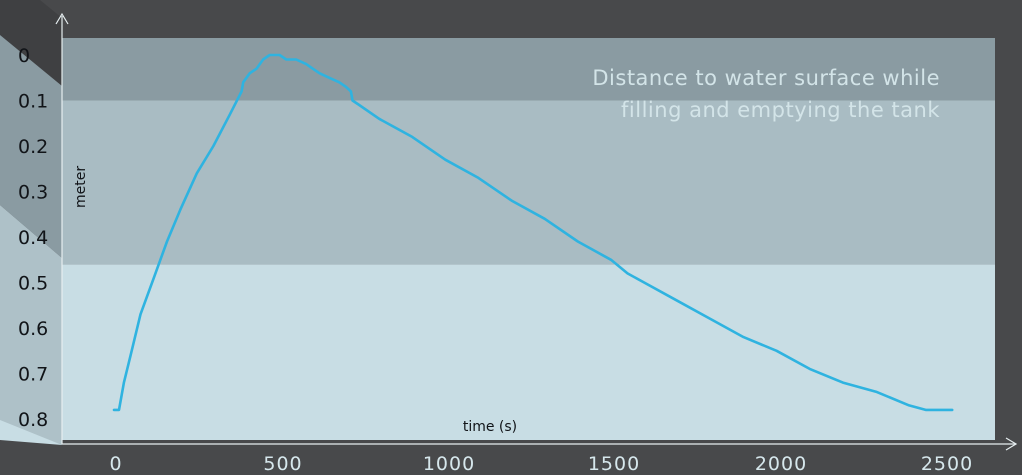 This screenshot has height=475, width=1022. I want to click on y-tick-label: 0.5, so click(33, 284).